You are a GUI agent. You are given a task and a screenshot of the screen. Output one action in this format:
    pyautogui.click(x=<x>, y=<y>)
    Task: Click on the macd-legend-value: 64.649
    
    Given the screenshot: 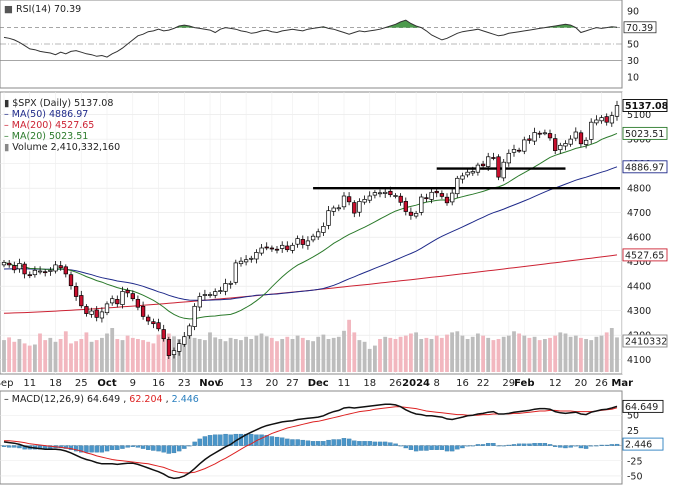 What is the action you would take?
    pyautogui.click(x=103, y=399)
    